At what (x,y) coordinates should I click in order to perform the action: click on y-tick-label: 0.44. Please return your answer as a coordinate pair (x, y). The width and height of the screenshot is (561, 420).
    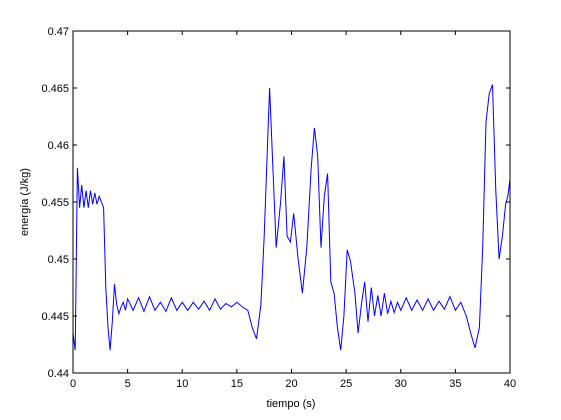
    Looking at the image, I should click on (58, 374).